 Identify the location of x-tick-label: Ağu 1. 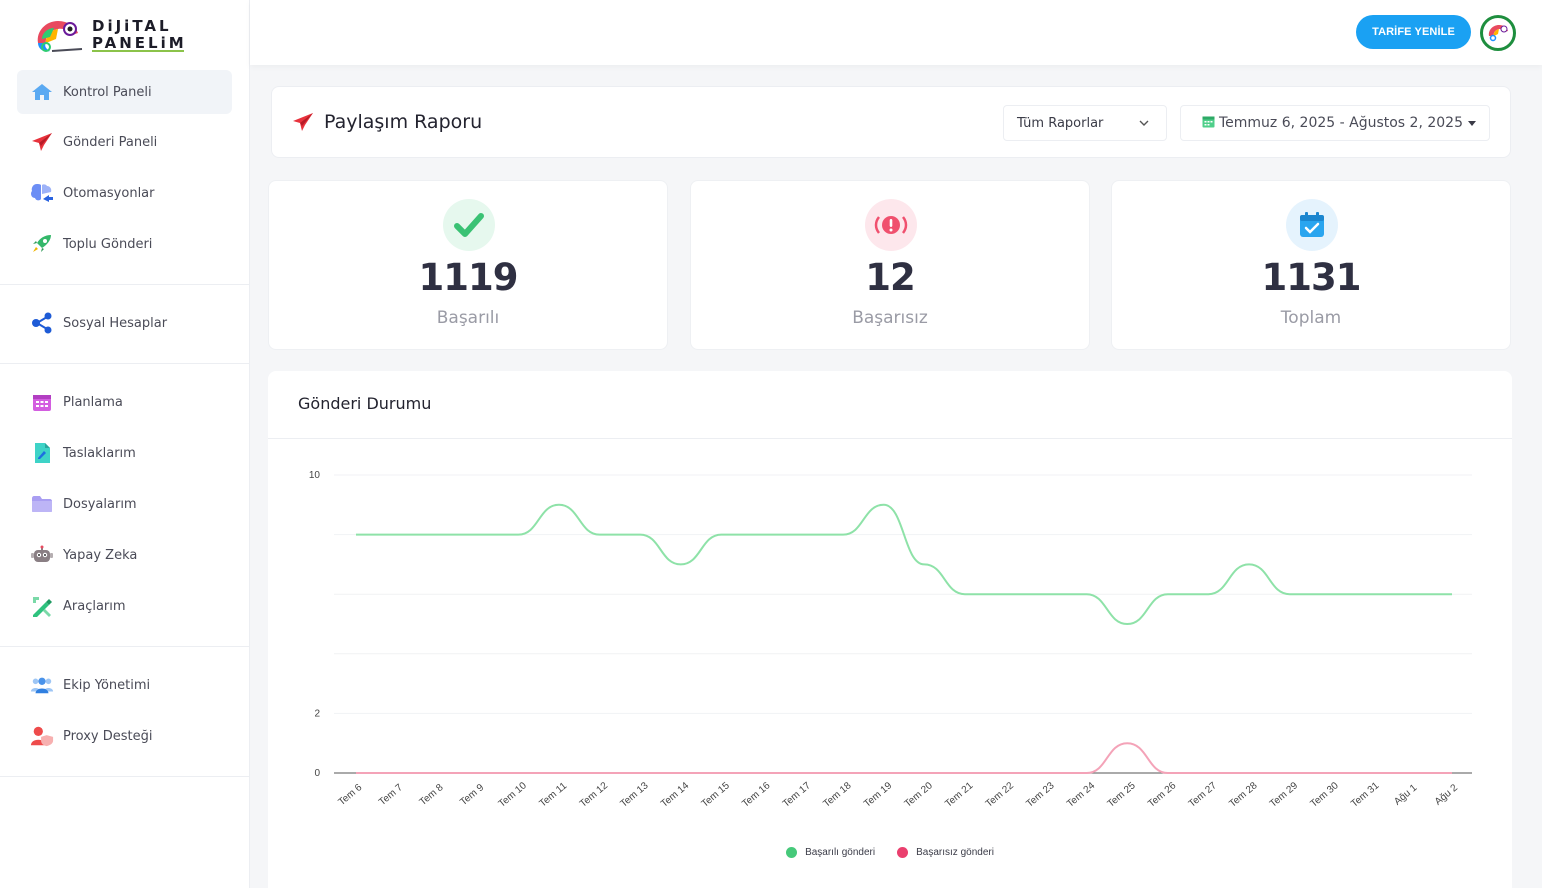
(1405, 795).